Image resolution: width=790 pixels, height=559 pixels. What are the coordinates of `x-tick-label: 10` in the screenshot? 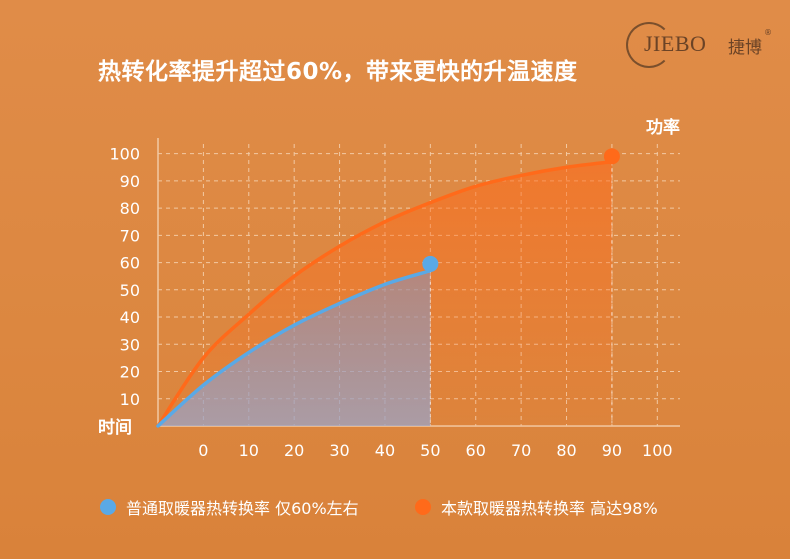 It's located at (249, 450).